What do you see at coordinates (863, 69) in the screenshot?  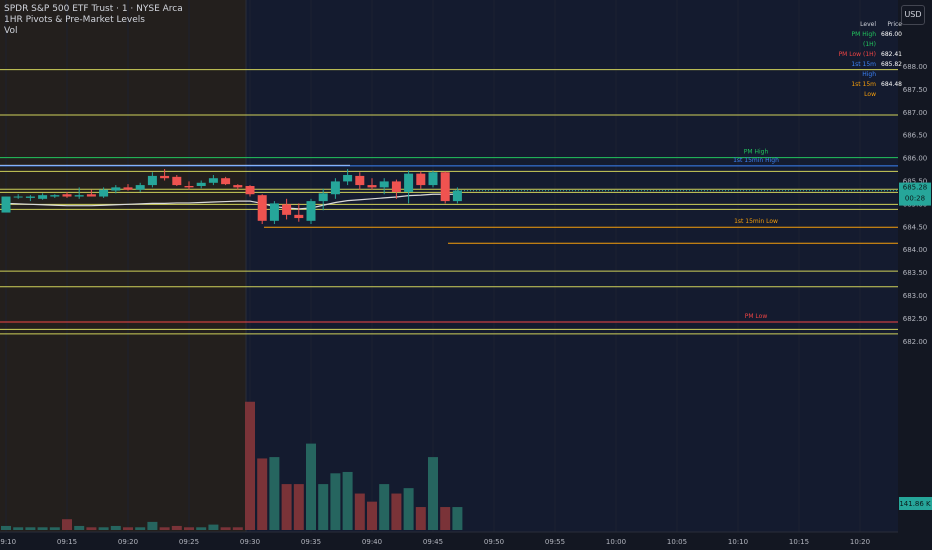 I see `level-name: 1st 15m High` at bounding box center [863, 69].